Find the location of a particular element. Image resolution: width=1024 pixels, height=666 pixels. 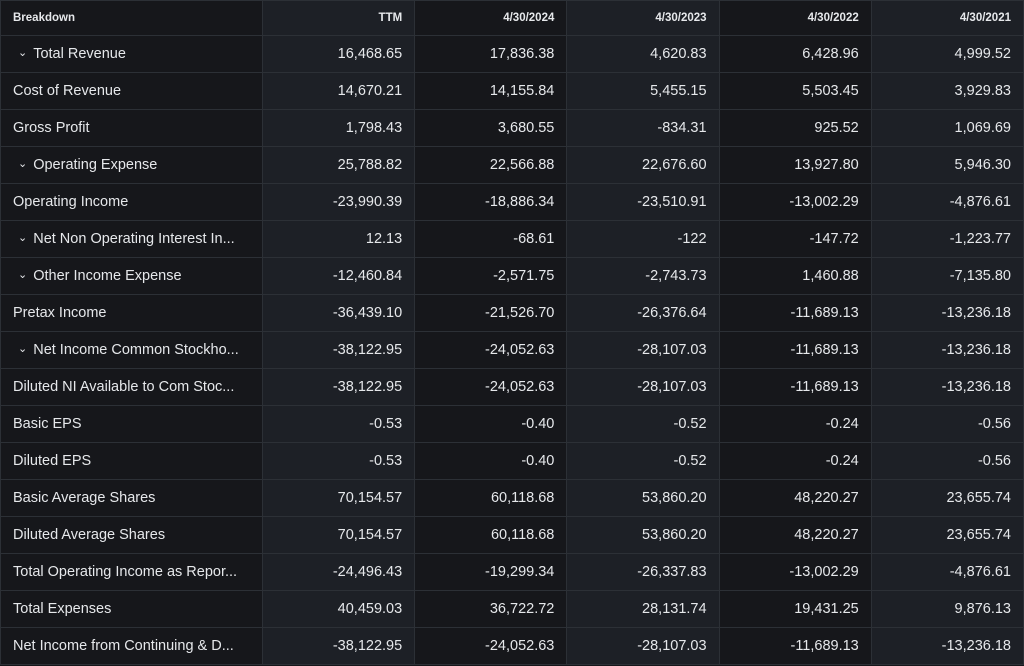

row-label: Operating Income is located at coordinates (71, 202).